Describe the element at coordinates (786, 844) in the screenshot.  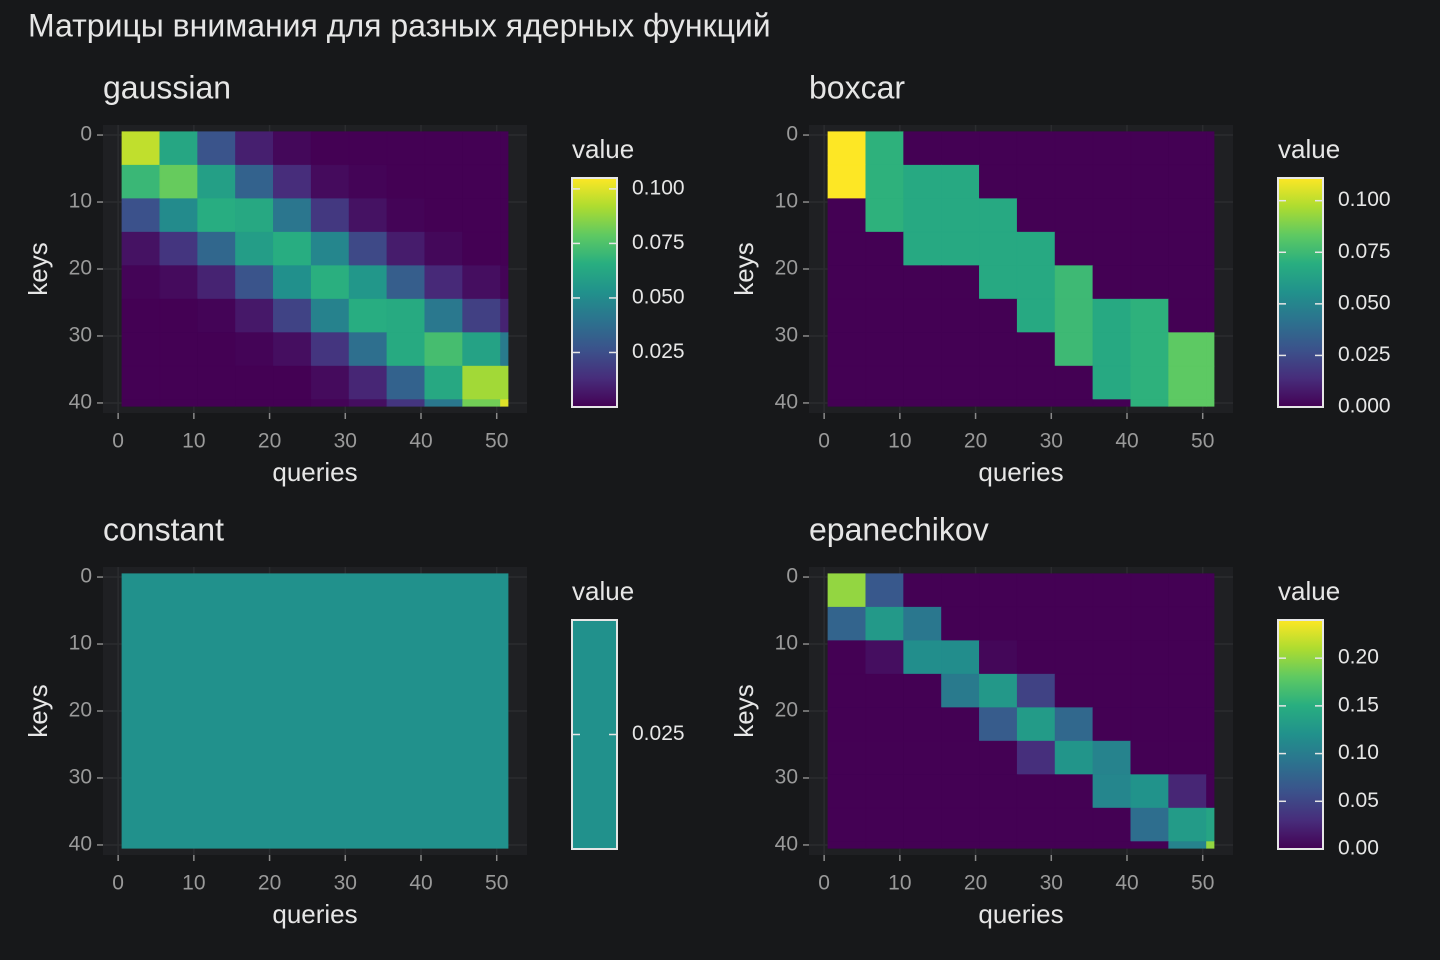
I see `y-tick-label: 40` at that location.